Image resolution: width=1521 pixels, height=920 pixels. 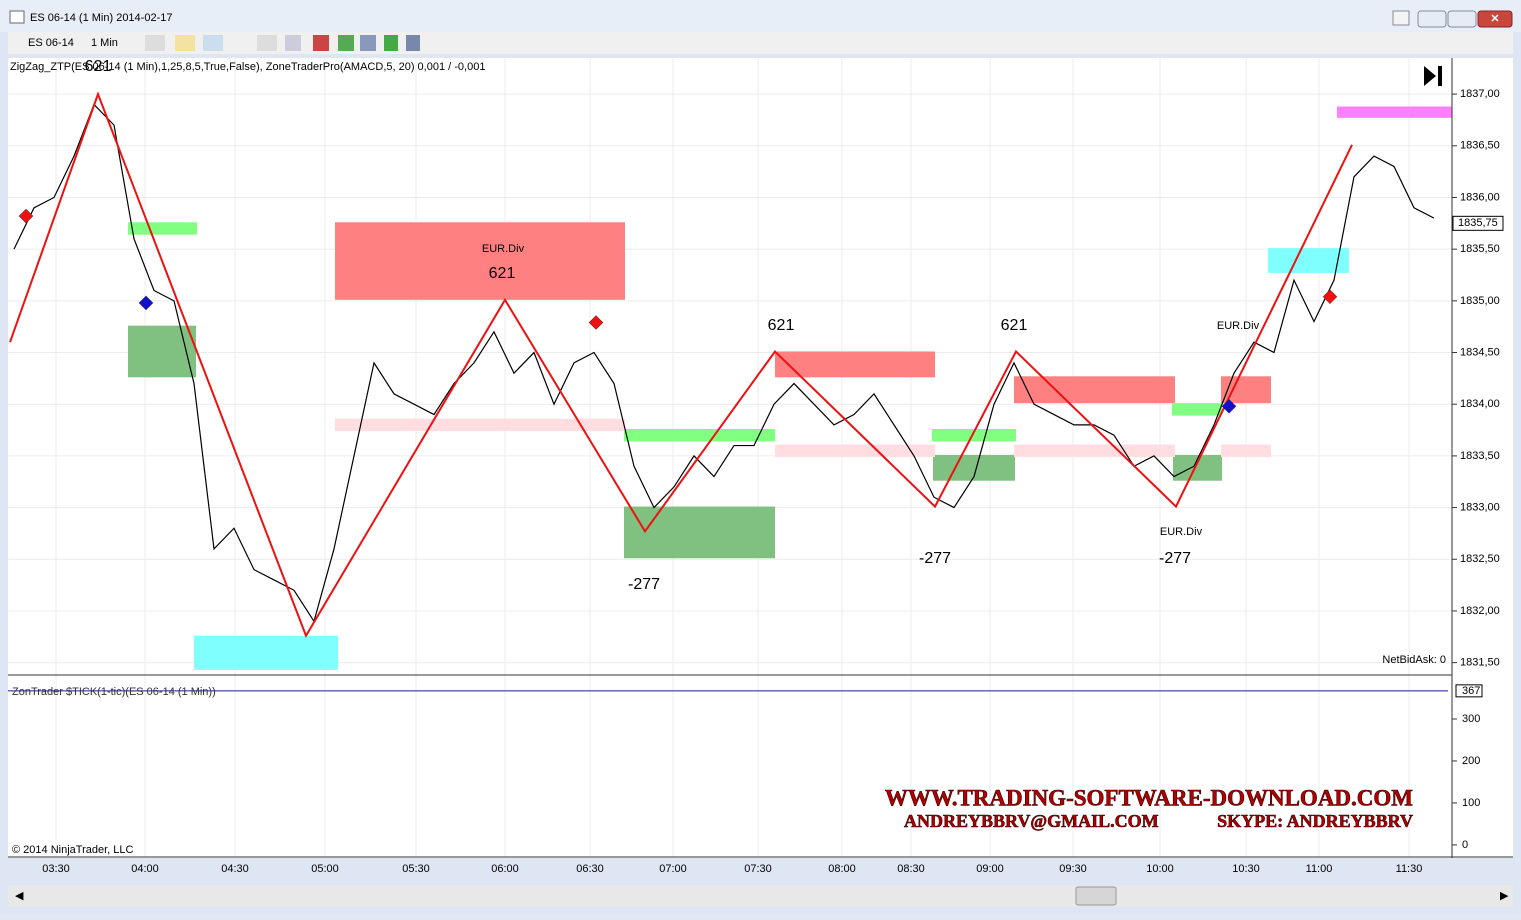 What do you see at coordinates (391, 43) in the screenshot?
I see `order-button` at bounding box center [391, 43].